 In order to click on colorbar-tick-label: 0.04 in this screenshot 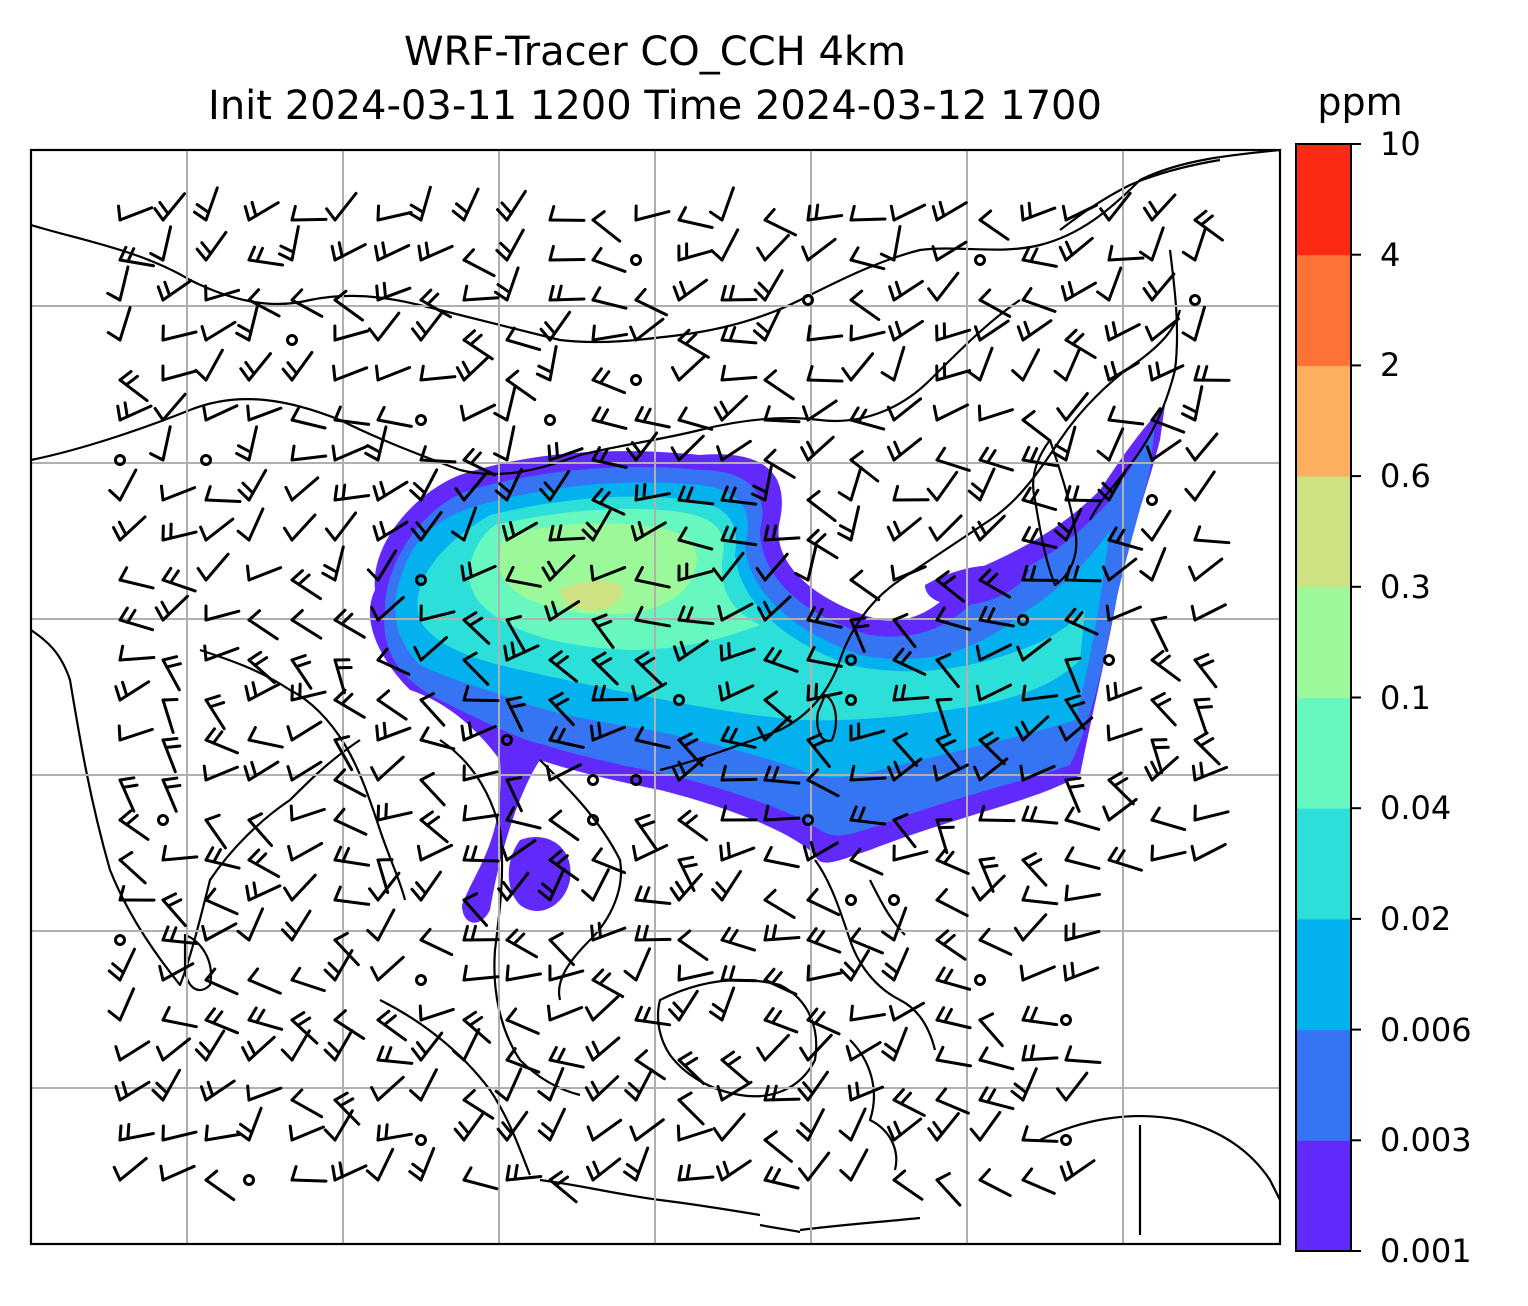, I will do `click(1416, 808)`.